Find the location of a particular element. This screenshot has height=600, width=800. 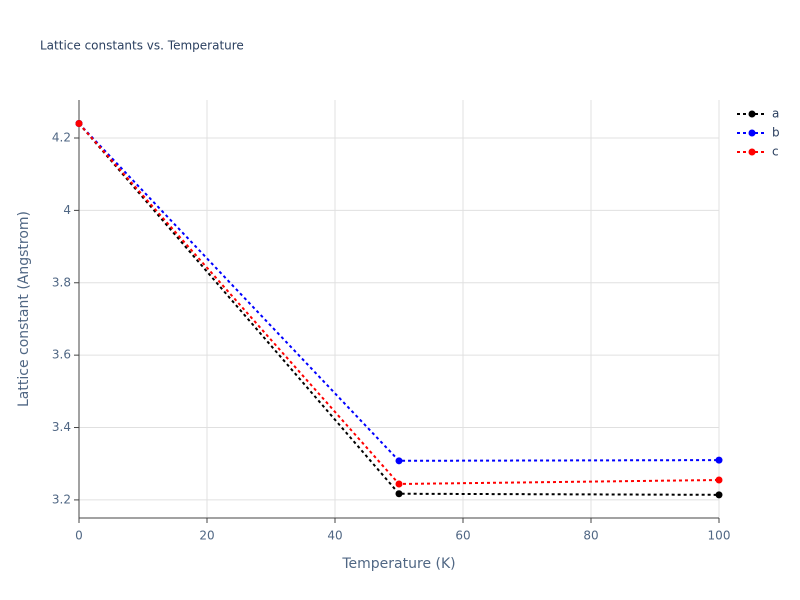

x-tick-label: 40 is located at coordinates (334, 536).